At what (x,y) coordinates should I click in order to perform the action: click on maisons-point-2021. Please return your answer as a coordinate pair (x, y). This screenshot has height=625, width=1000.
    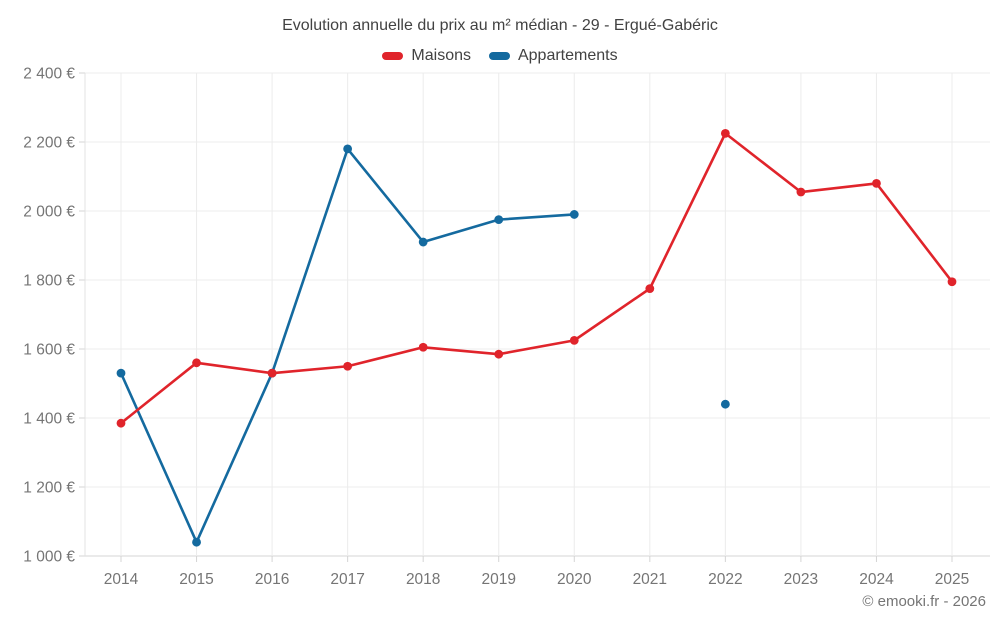
    Looking at the image, I should click on (650, 289).